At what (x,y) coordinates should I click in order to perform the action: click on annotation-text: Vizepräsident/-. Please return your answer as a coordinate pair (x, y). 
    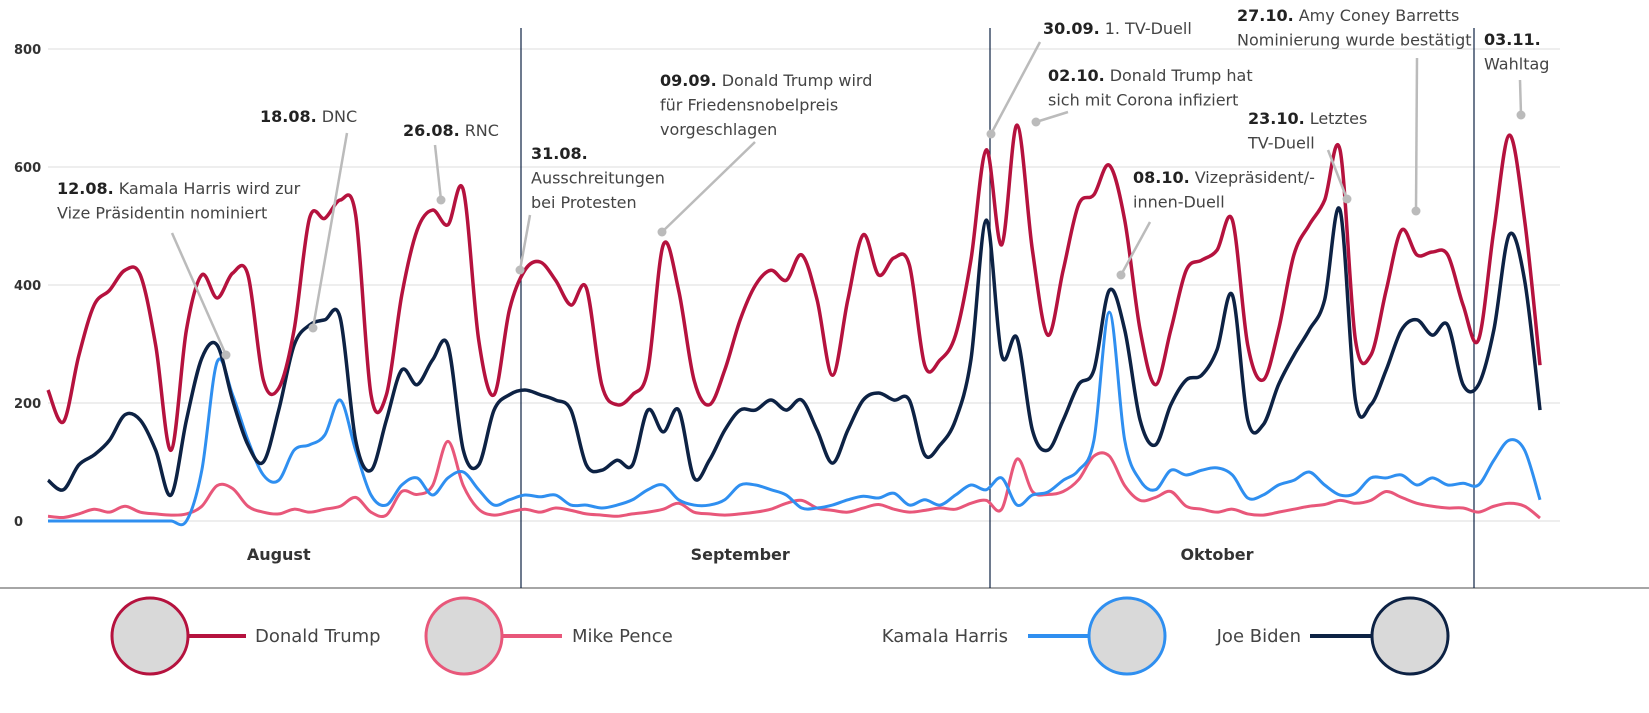
    Looking at the image, I should click on (1255, 177).